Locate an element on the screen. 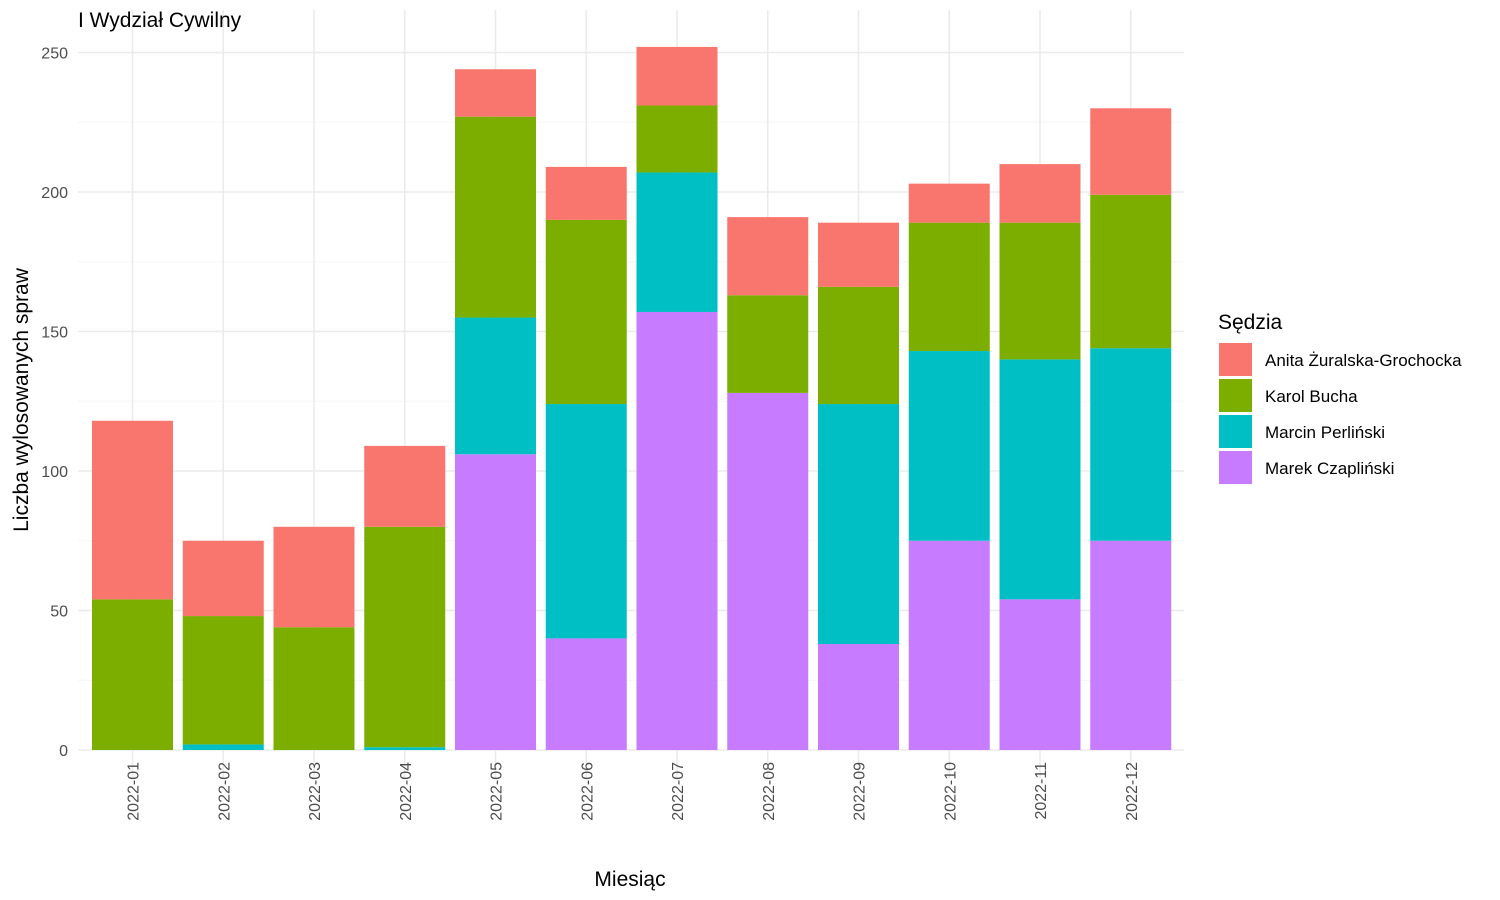  x-tick-label: 2022-05 is located at coordinates (497, 791).